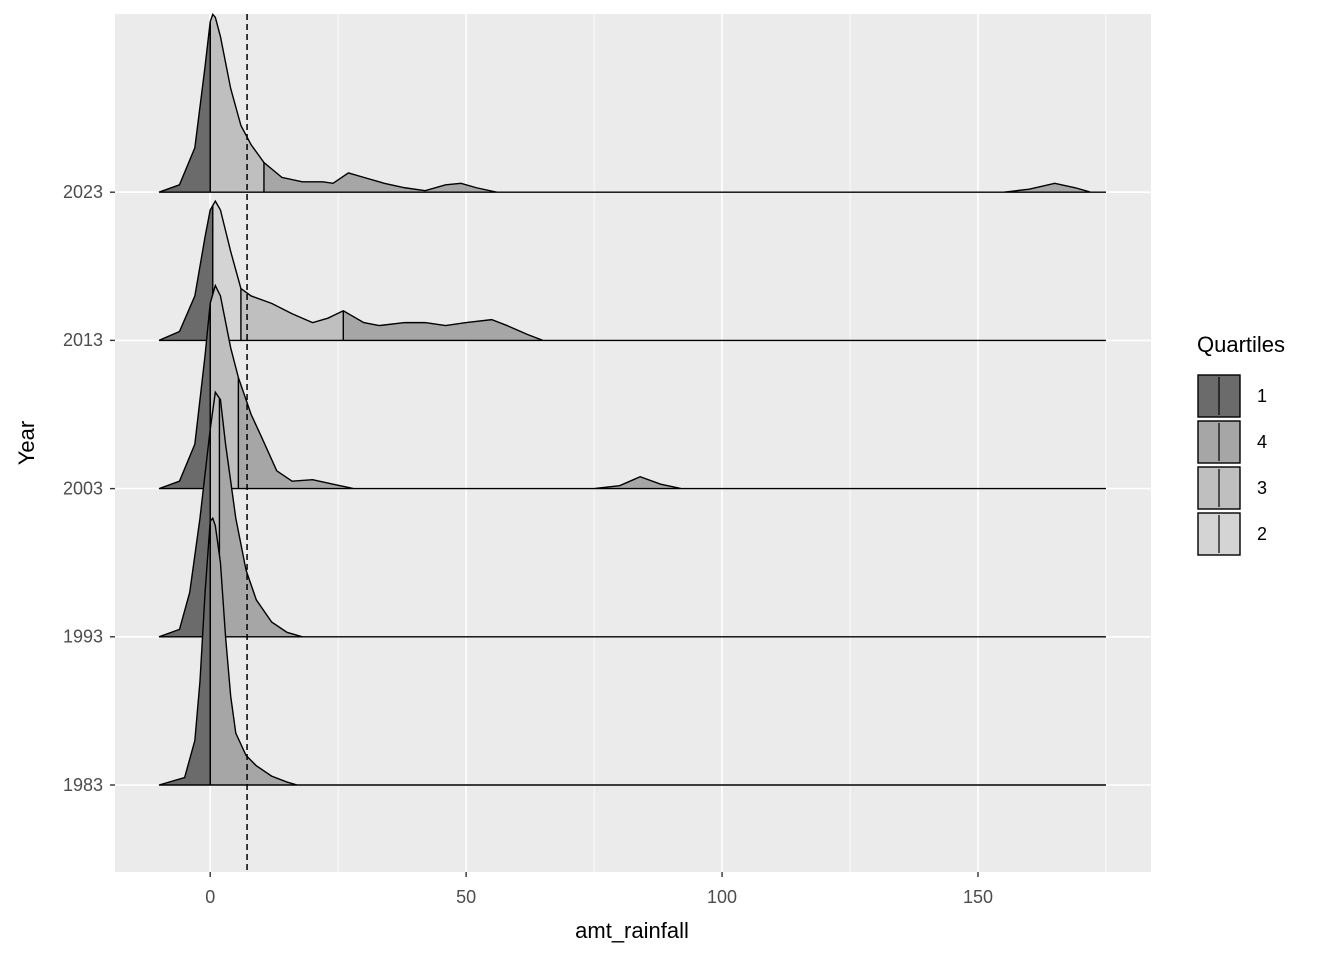  Describe the element at coordinates (722, 897) in the screenshot. I see `x-tick-label: 100` at that location.